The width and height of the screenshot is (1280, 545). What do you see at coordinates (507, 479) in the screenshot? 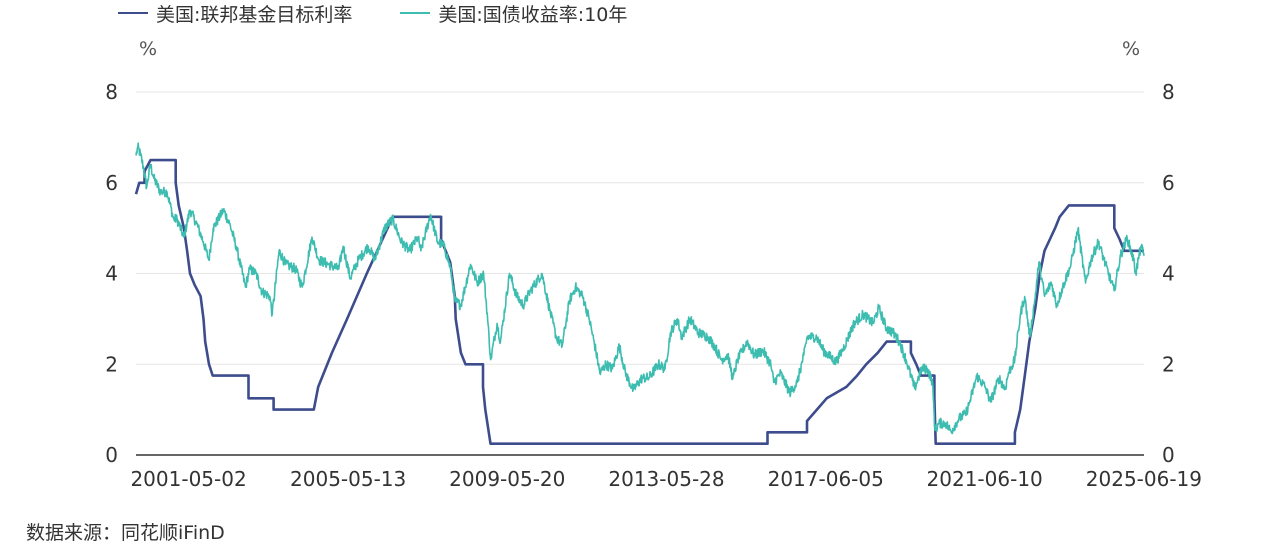
I see `x-tick-label-2: 2009-05-20` at bounding box center [507, 479].